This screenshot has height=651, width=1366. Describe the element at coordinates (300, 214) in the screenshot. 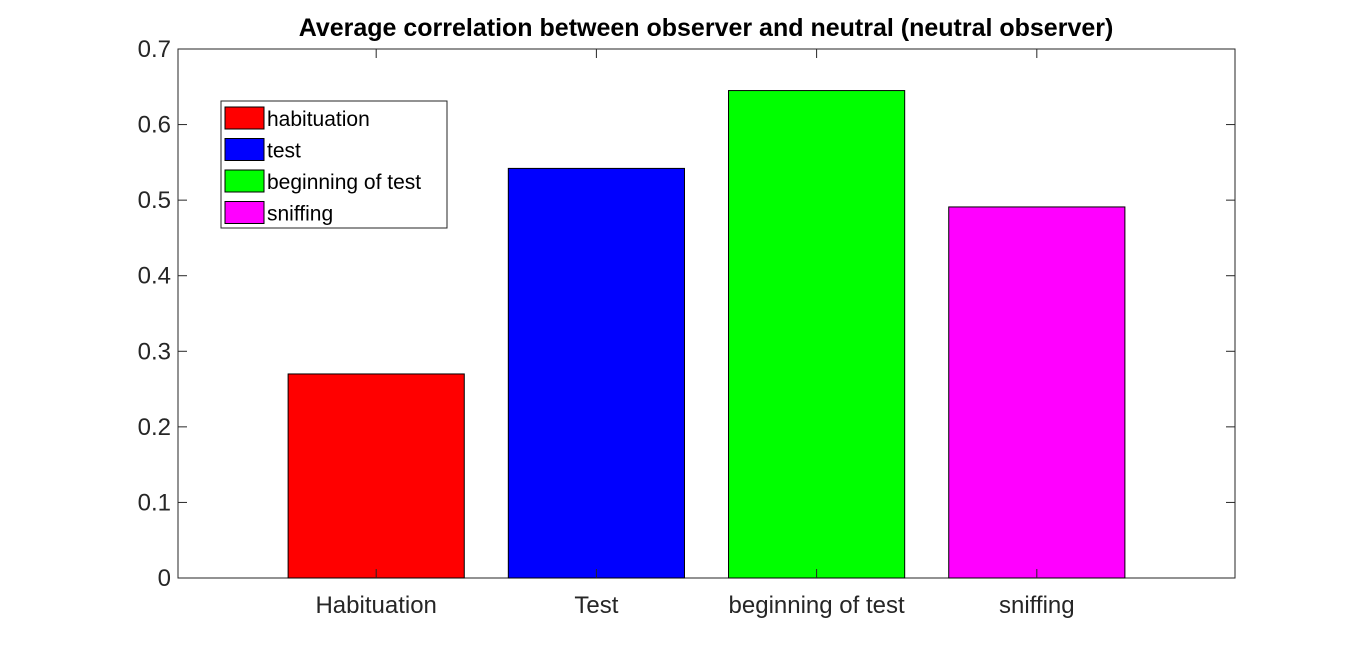

I see `legend-label: sniffing` at that location.